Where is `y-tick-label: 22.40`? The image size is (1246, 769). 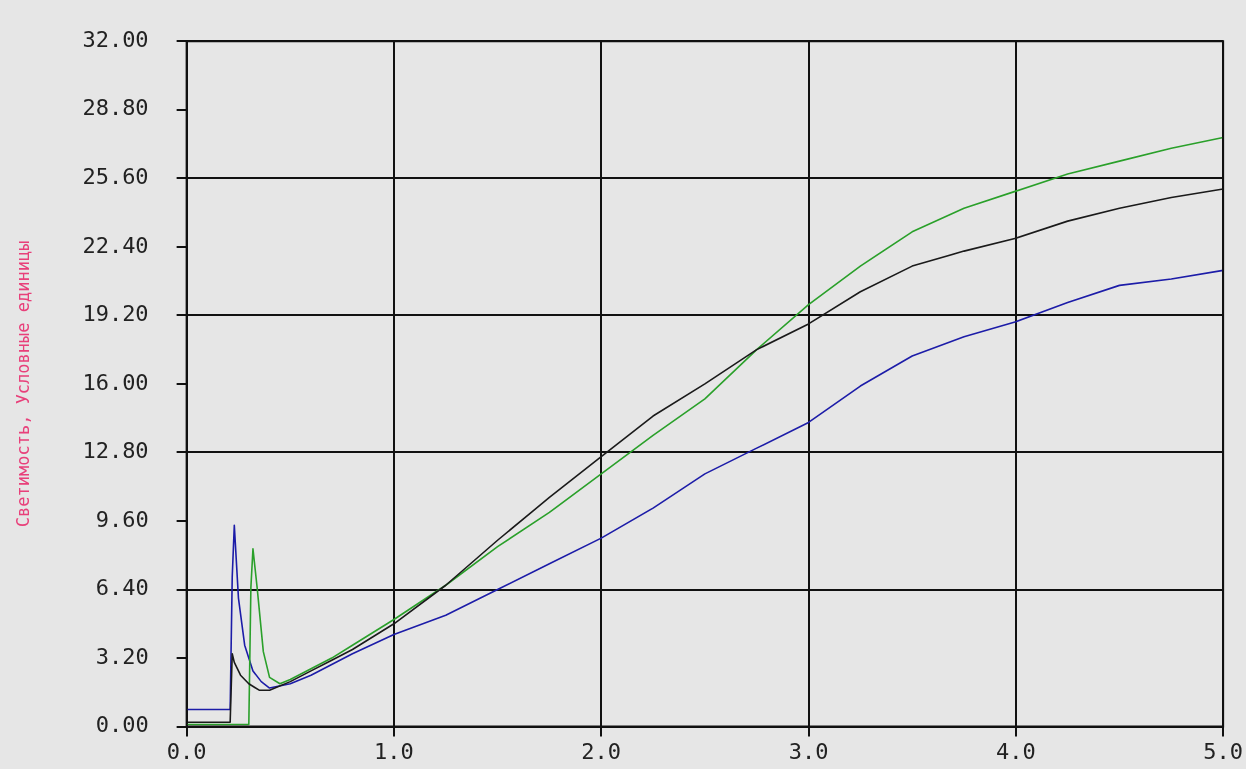 y-tick-label: 22.40 is located at coordinates (115, 245).